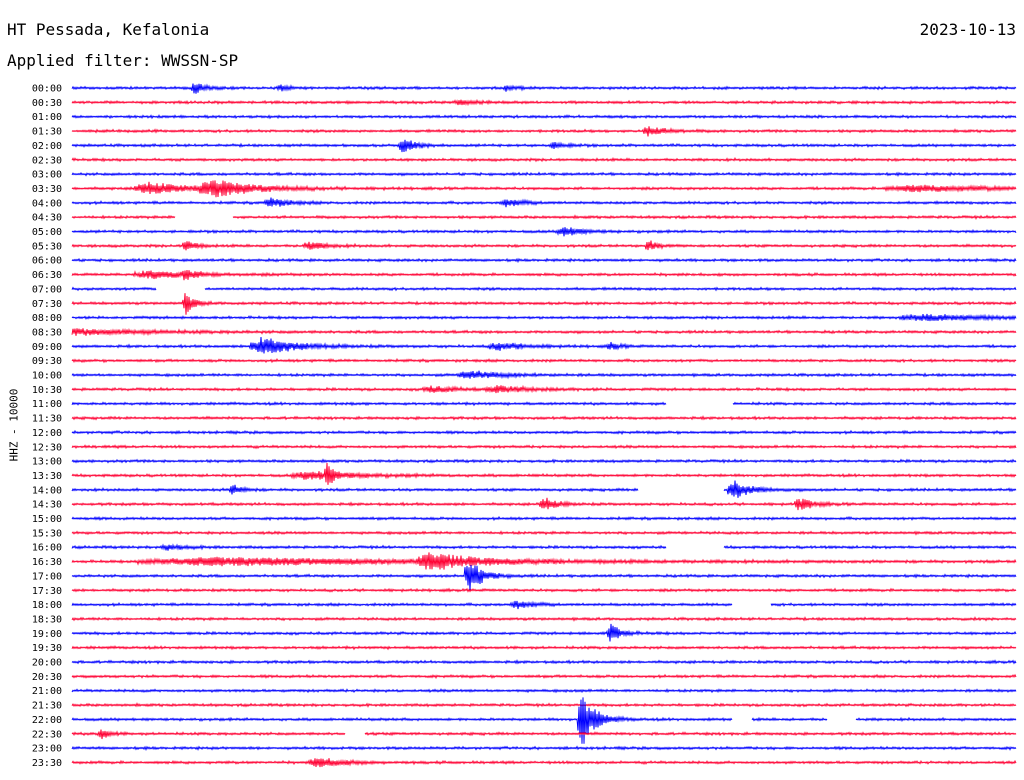 This screenshot has width=1024, height=780. I want to click on row-tick-label: 20:00, so click(47, 663).